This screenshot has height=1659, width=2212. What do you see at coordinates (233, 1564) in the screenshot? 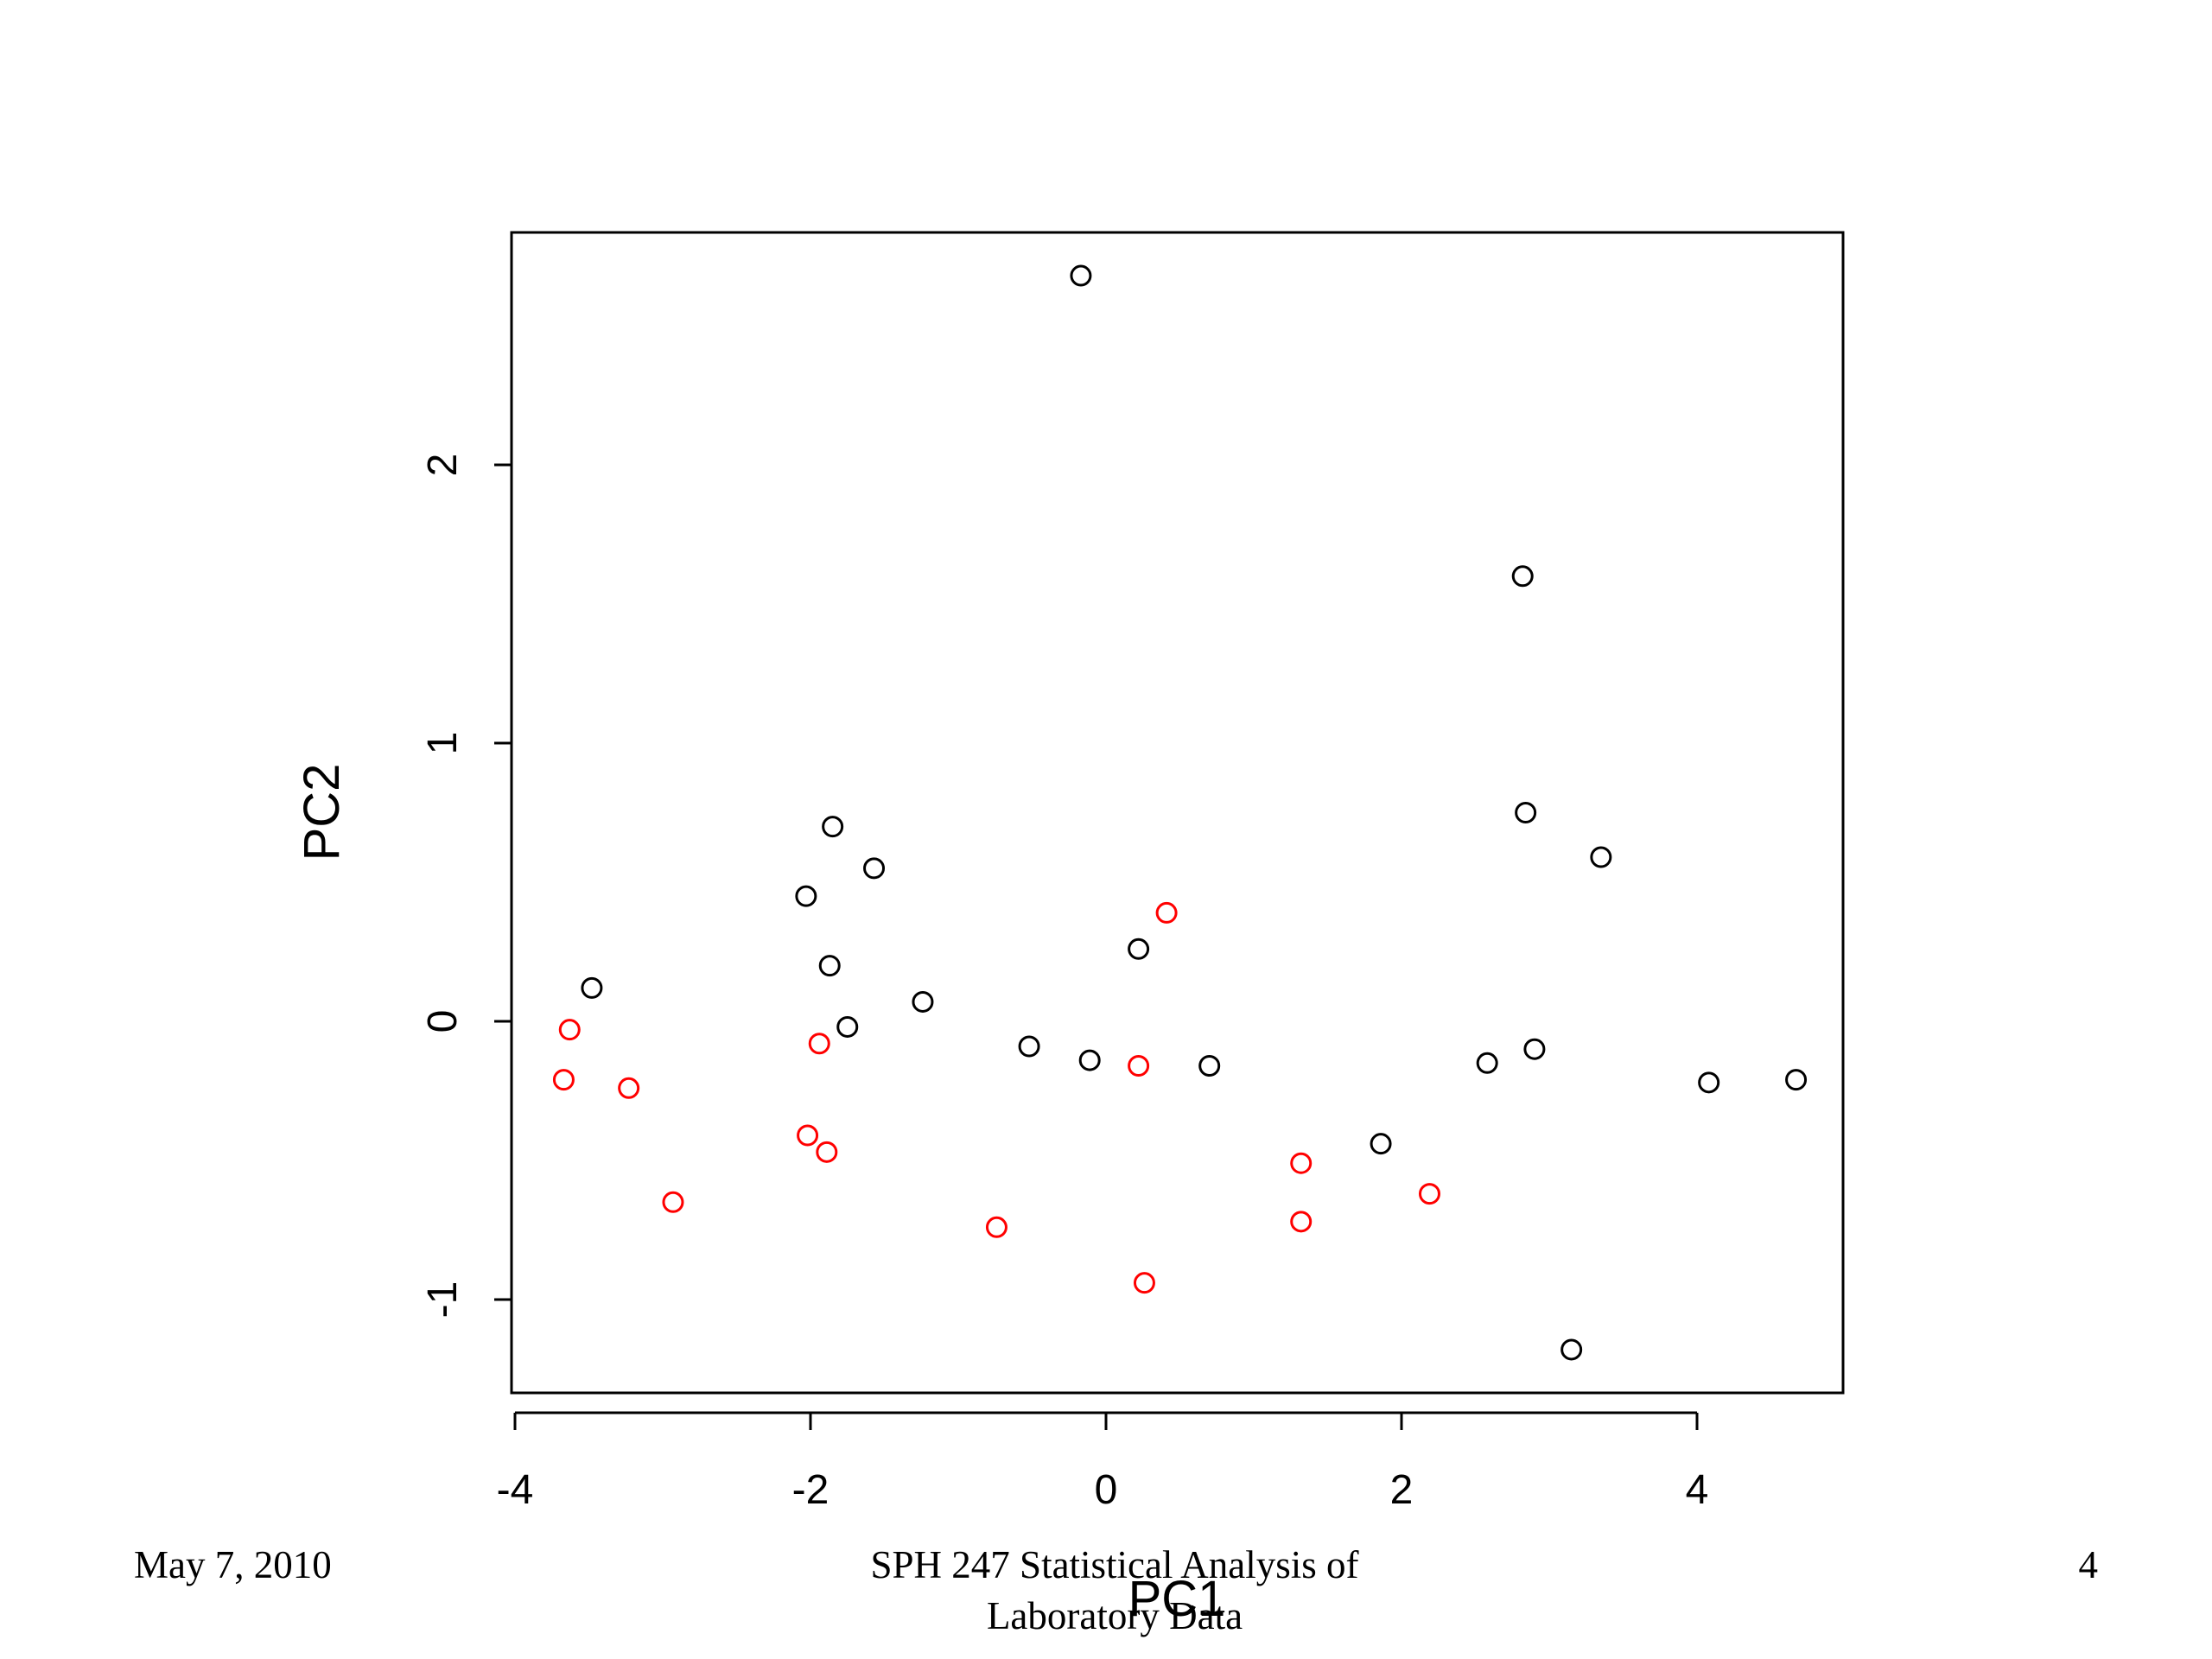
I see `footer-date: May 7, 2010` at bounding box center [233, 1564].